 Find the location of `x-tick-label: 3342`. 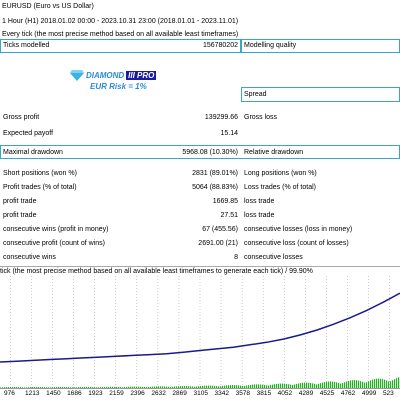

x-tick-label: 3342 is located at coordinates (221, 393).